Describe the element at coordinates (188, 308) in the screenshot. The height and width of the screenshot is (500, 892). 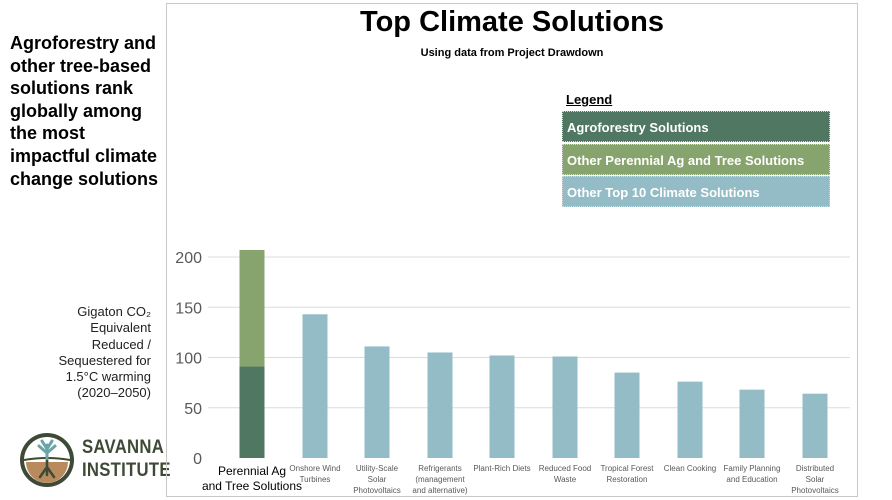
I see `y-tick-label: 150` at that location.